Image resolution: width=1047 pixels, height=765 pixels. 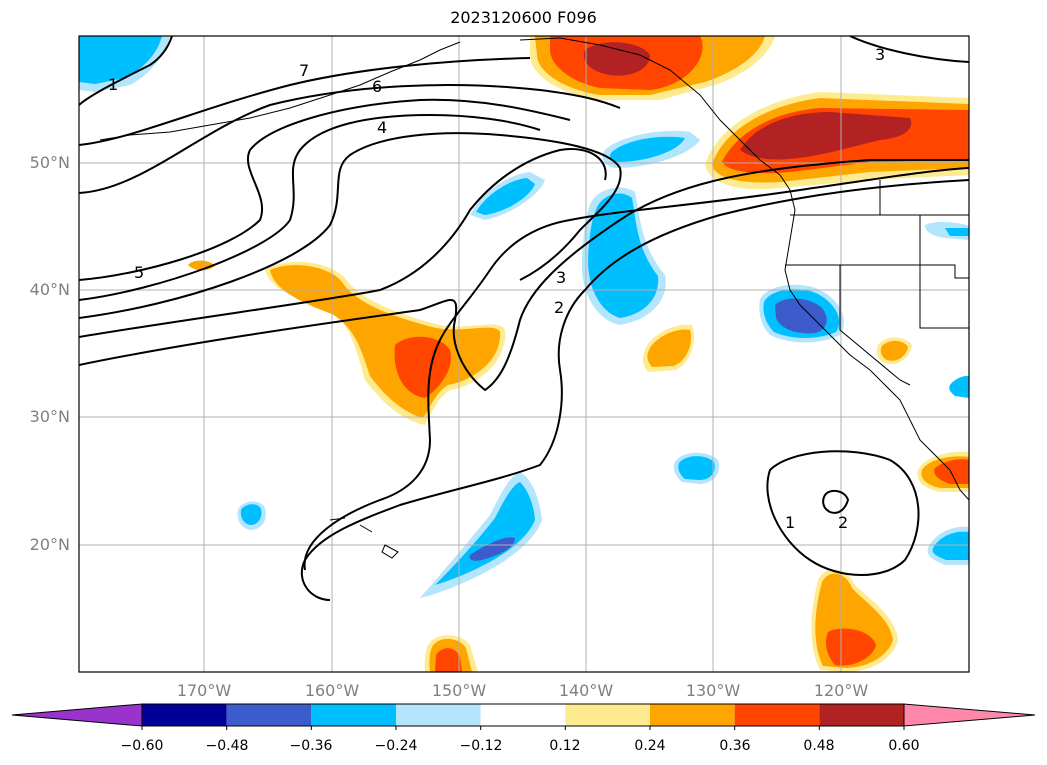 I want to click on colorbar-tick-label: −0.24, so click(x=396, y=746).